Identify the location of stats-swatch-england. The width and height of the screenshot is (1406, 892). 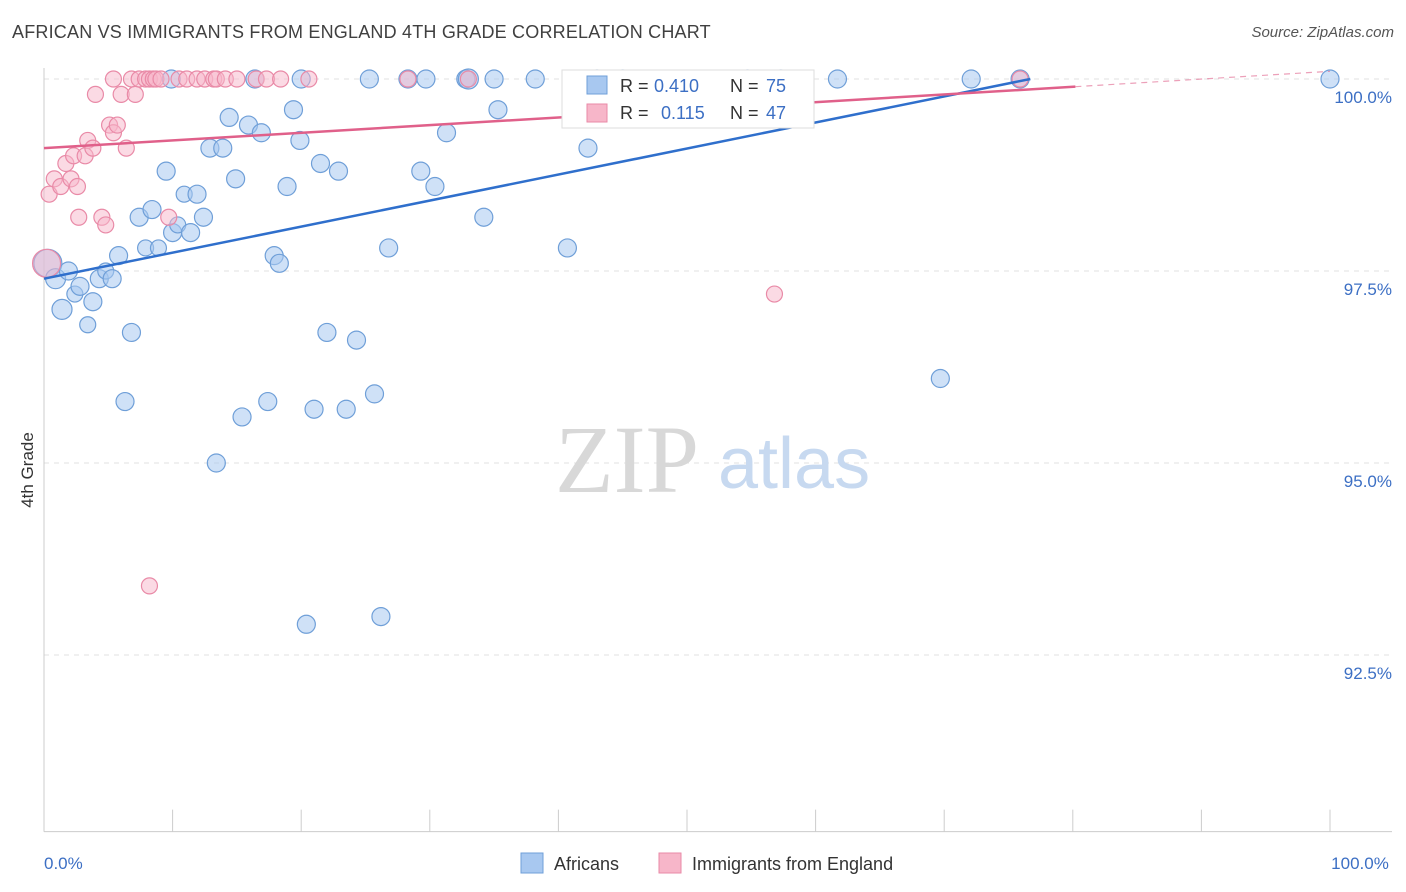
(597, 113).